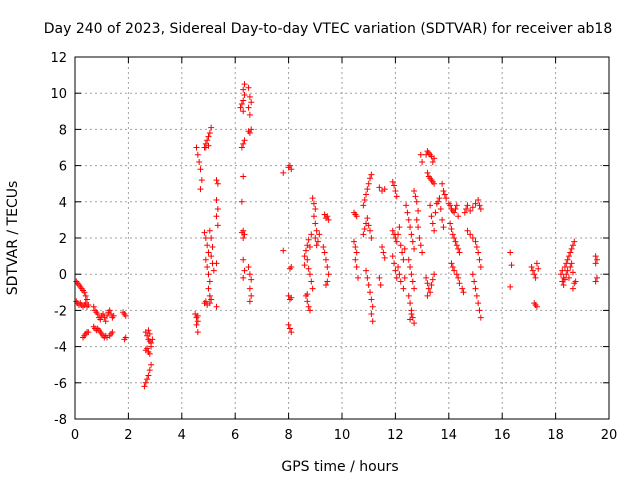 This screenshot has width=640, height=480. Describe the element at coordinates (58, 94) in the screenshot. I see `y-tick-label: 10` at that location.